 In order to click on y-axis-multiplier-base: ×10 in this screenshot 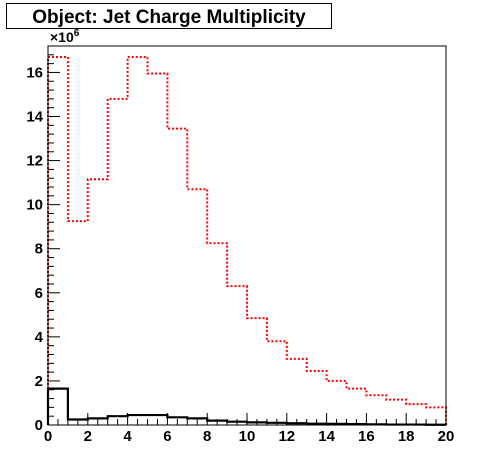, I will do `click(62, 37)`.